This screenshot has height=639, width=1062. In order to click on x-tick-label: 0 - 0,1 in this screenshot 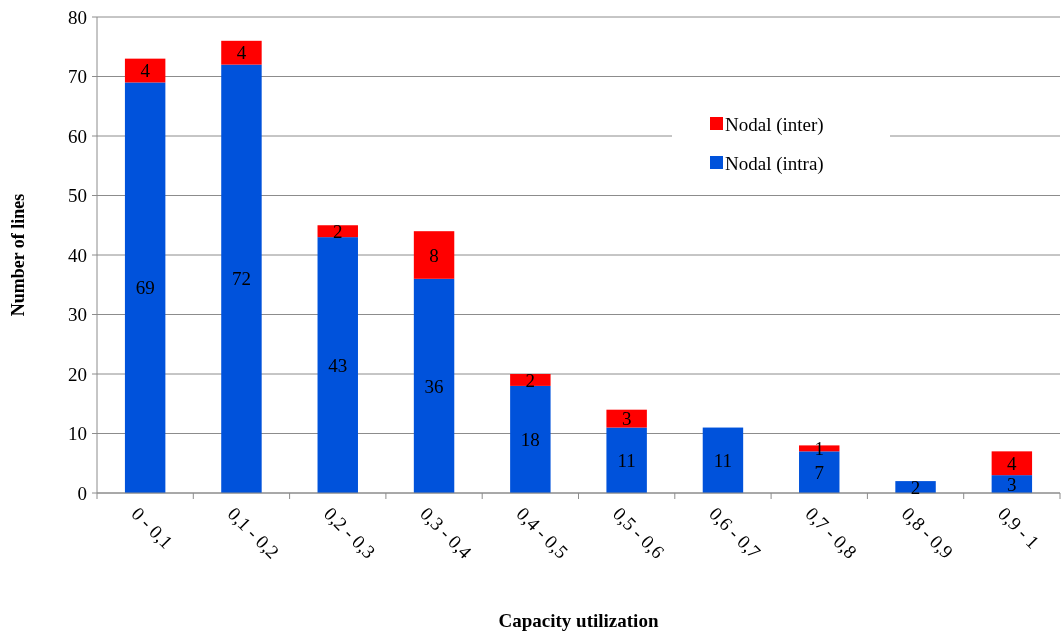, I will do `click(152, 527)`.